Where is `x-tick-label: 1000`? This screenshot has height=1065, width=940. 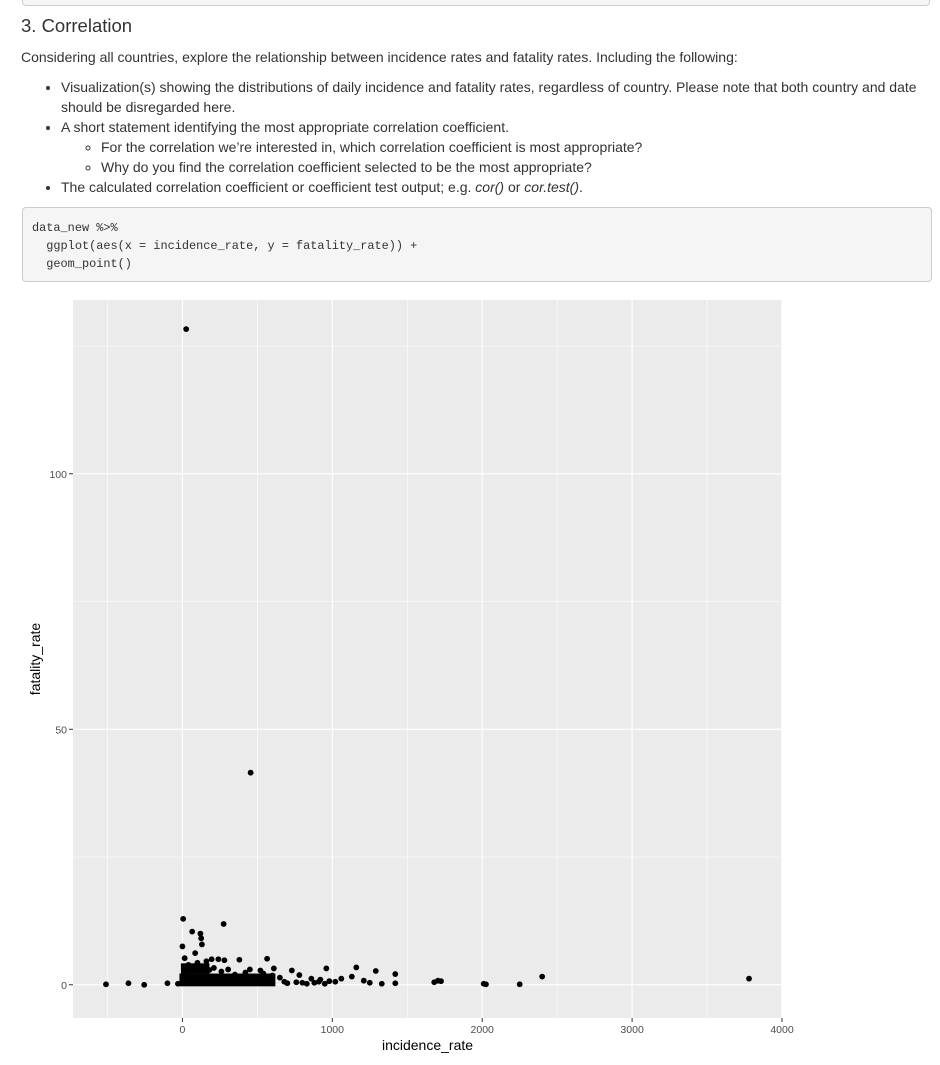
x-tick-label: 1000 is located at coordinates (333, 1030).